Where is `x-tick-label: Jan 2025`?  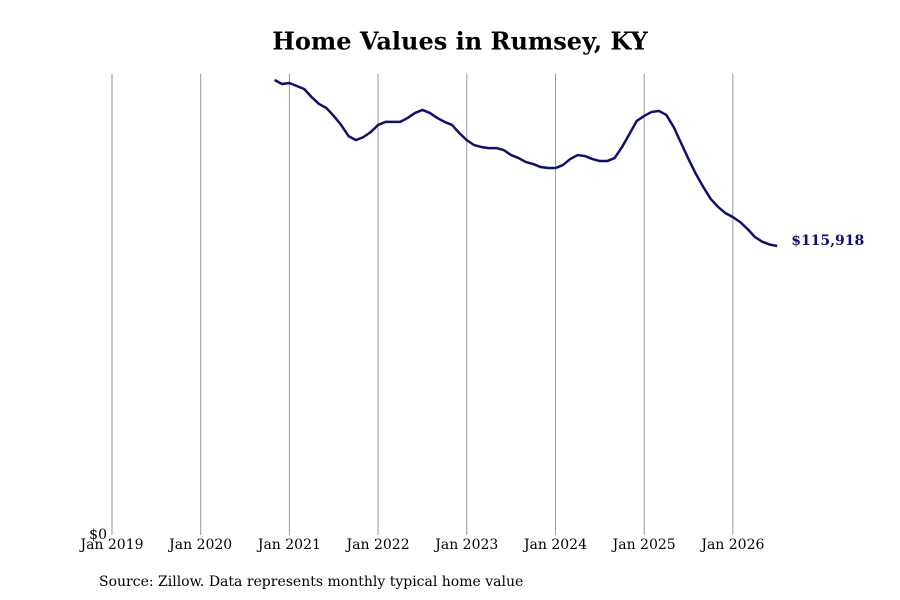
x-tick-label: Jan 2025 is located at coordinates (643, 545).